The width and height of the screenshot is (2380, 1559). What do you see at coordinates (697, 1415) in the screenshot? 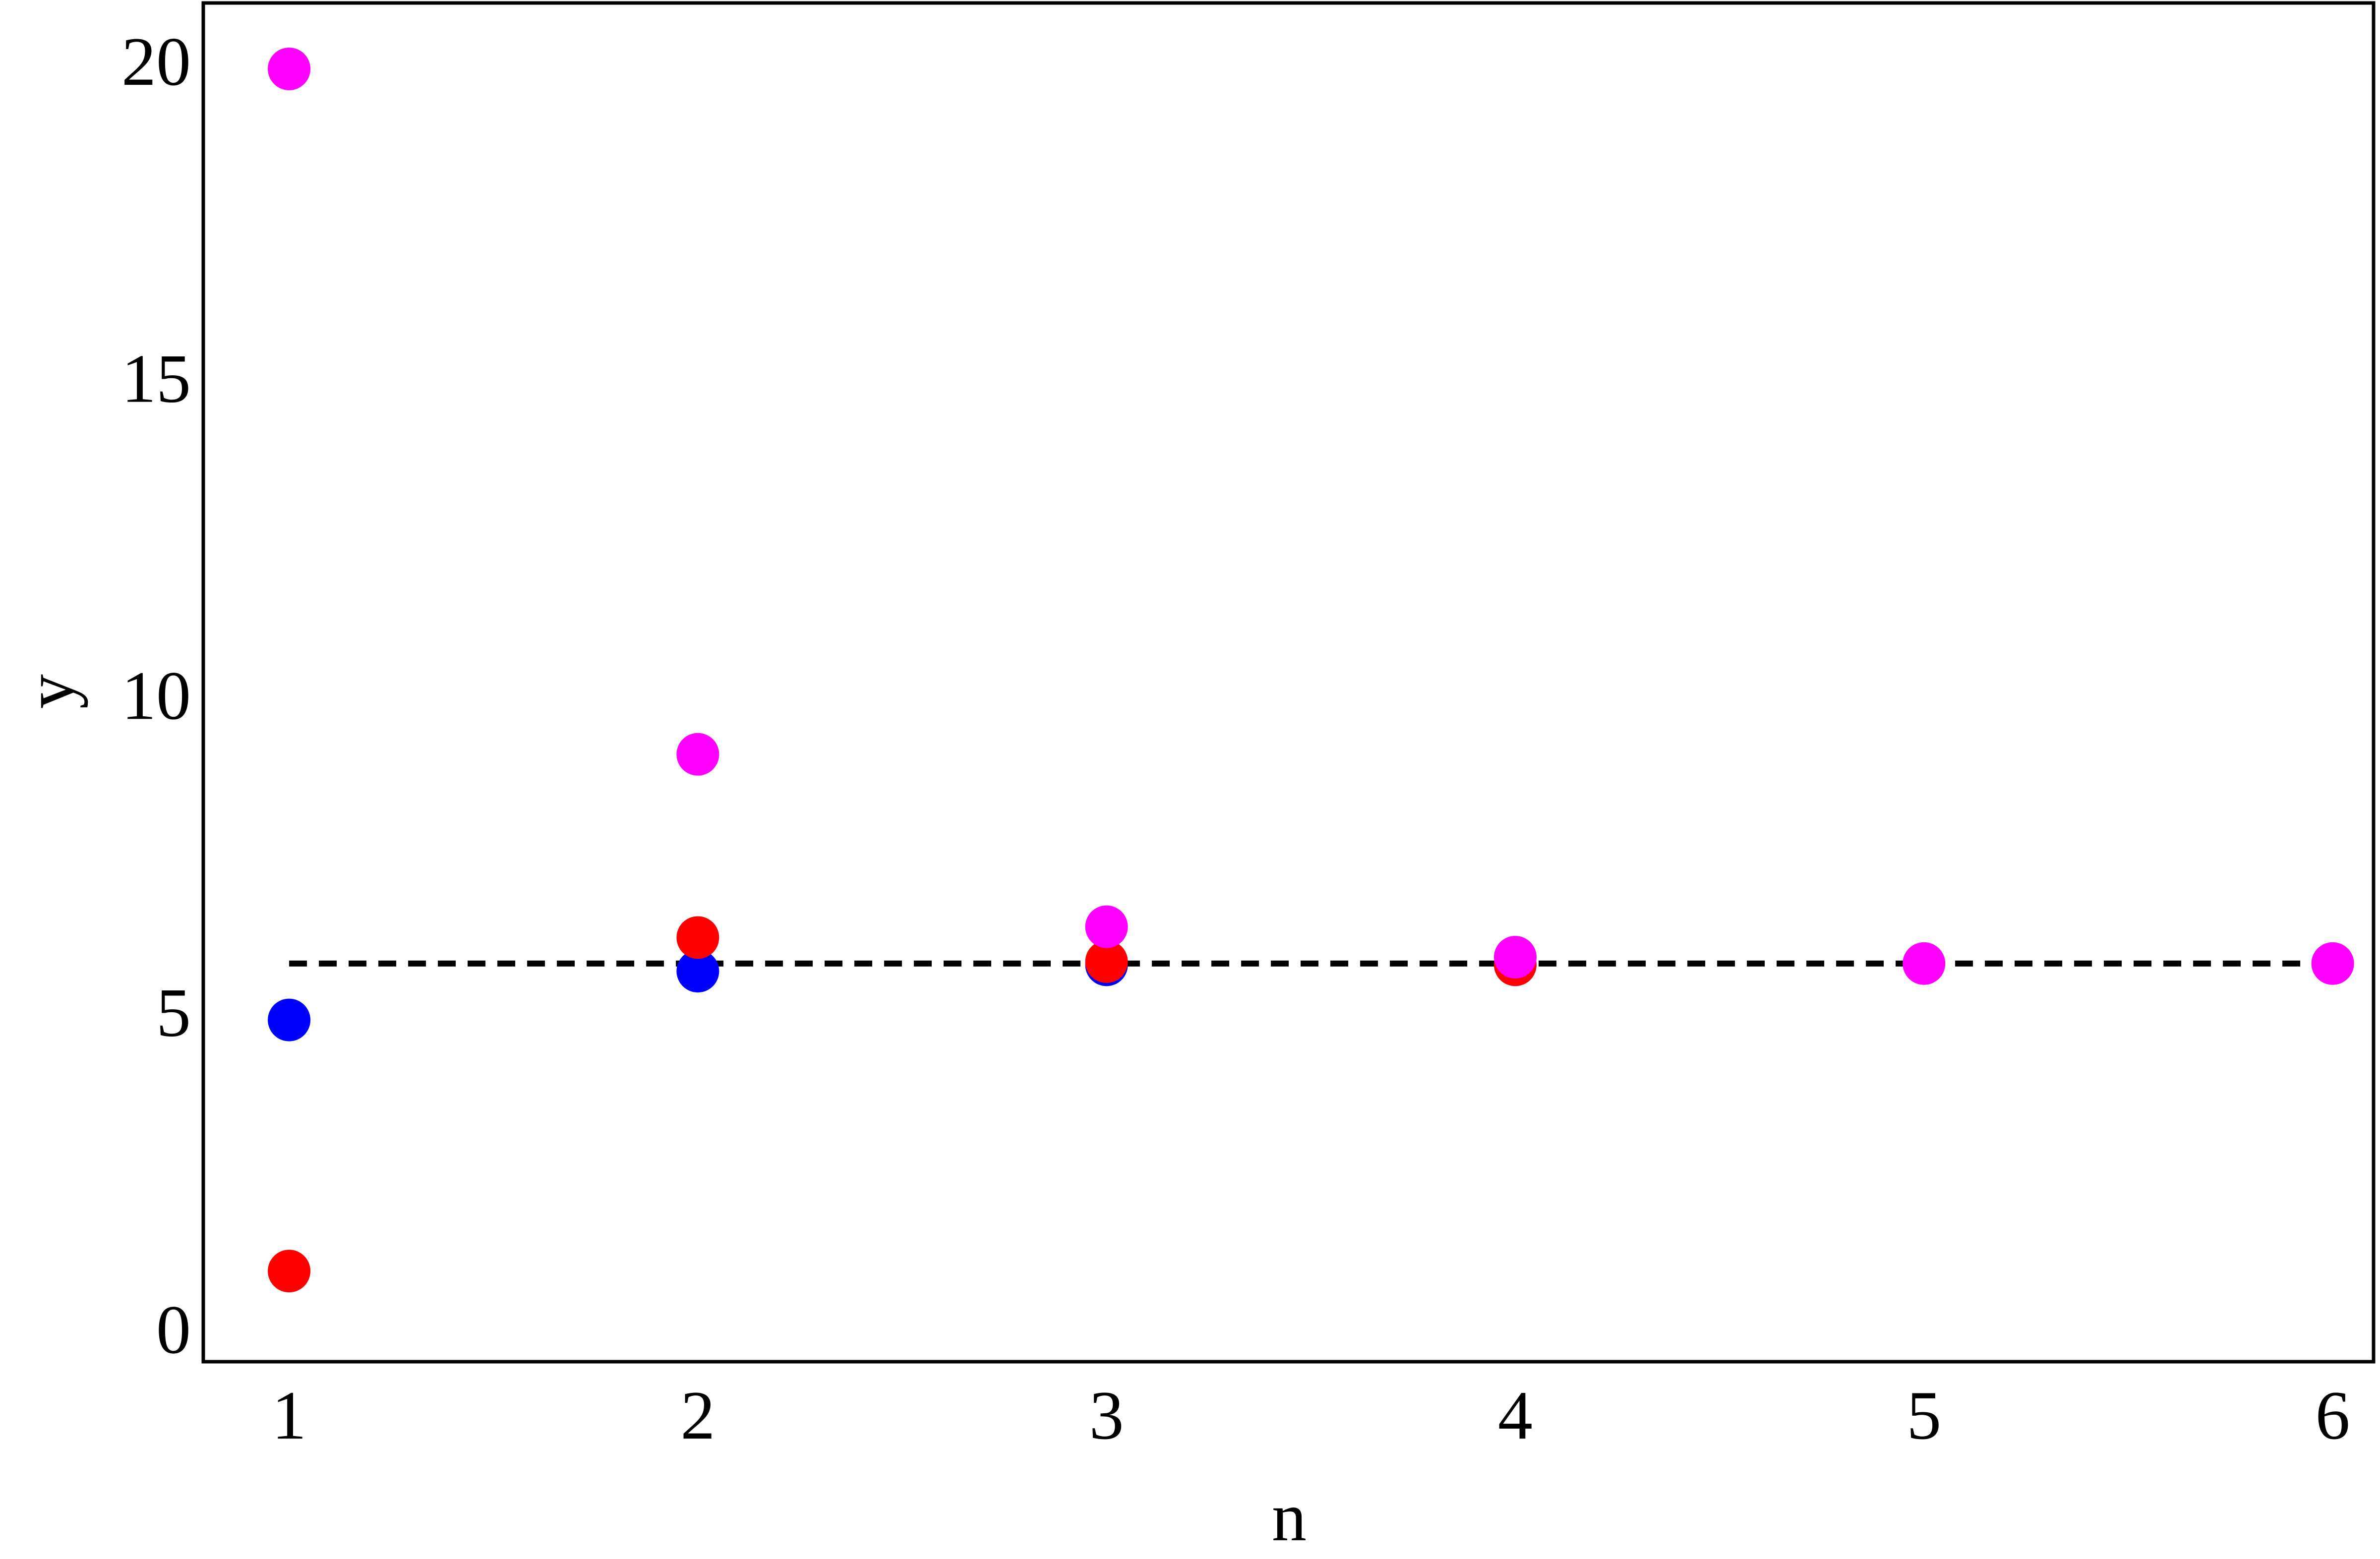
I see `x-tick-label: 2` at bounding box center [697, 1415].